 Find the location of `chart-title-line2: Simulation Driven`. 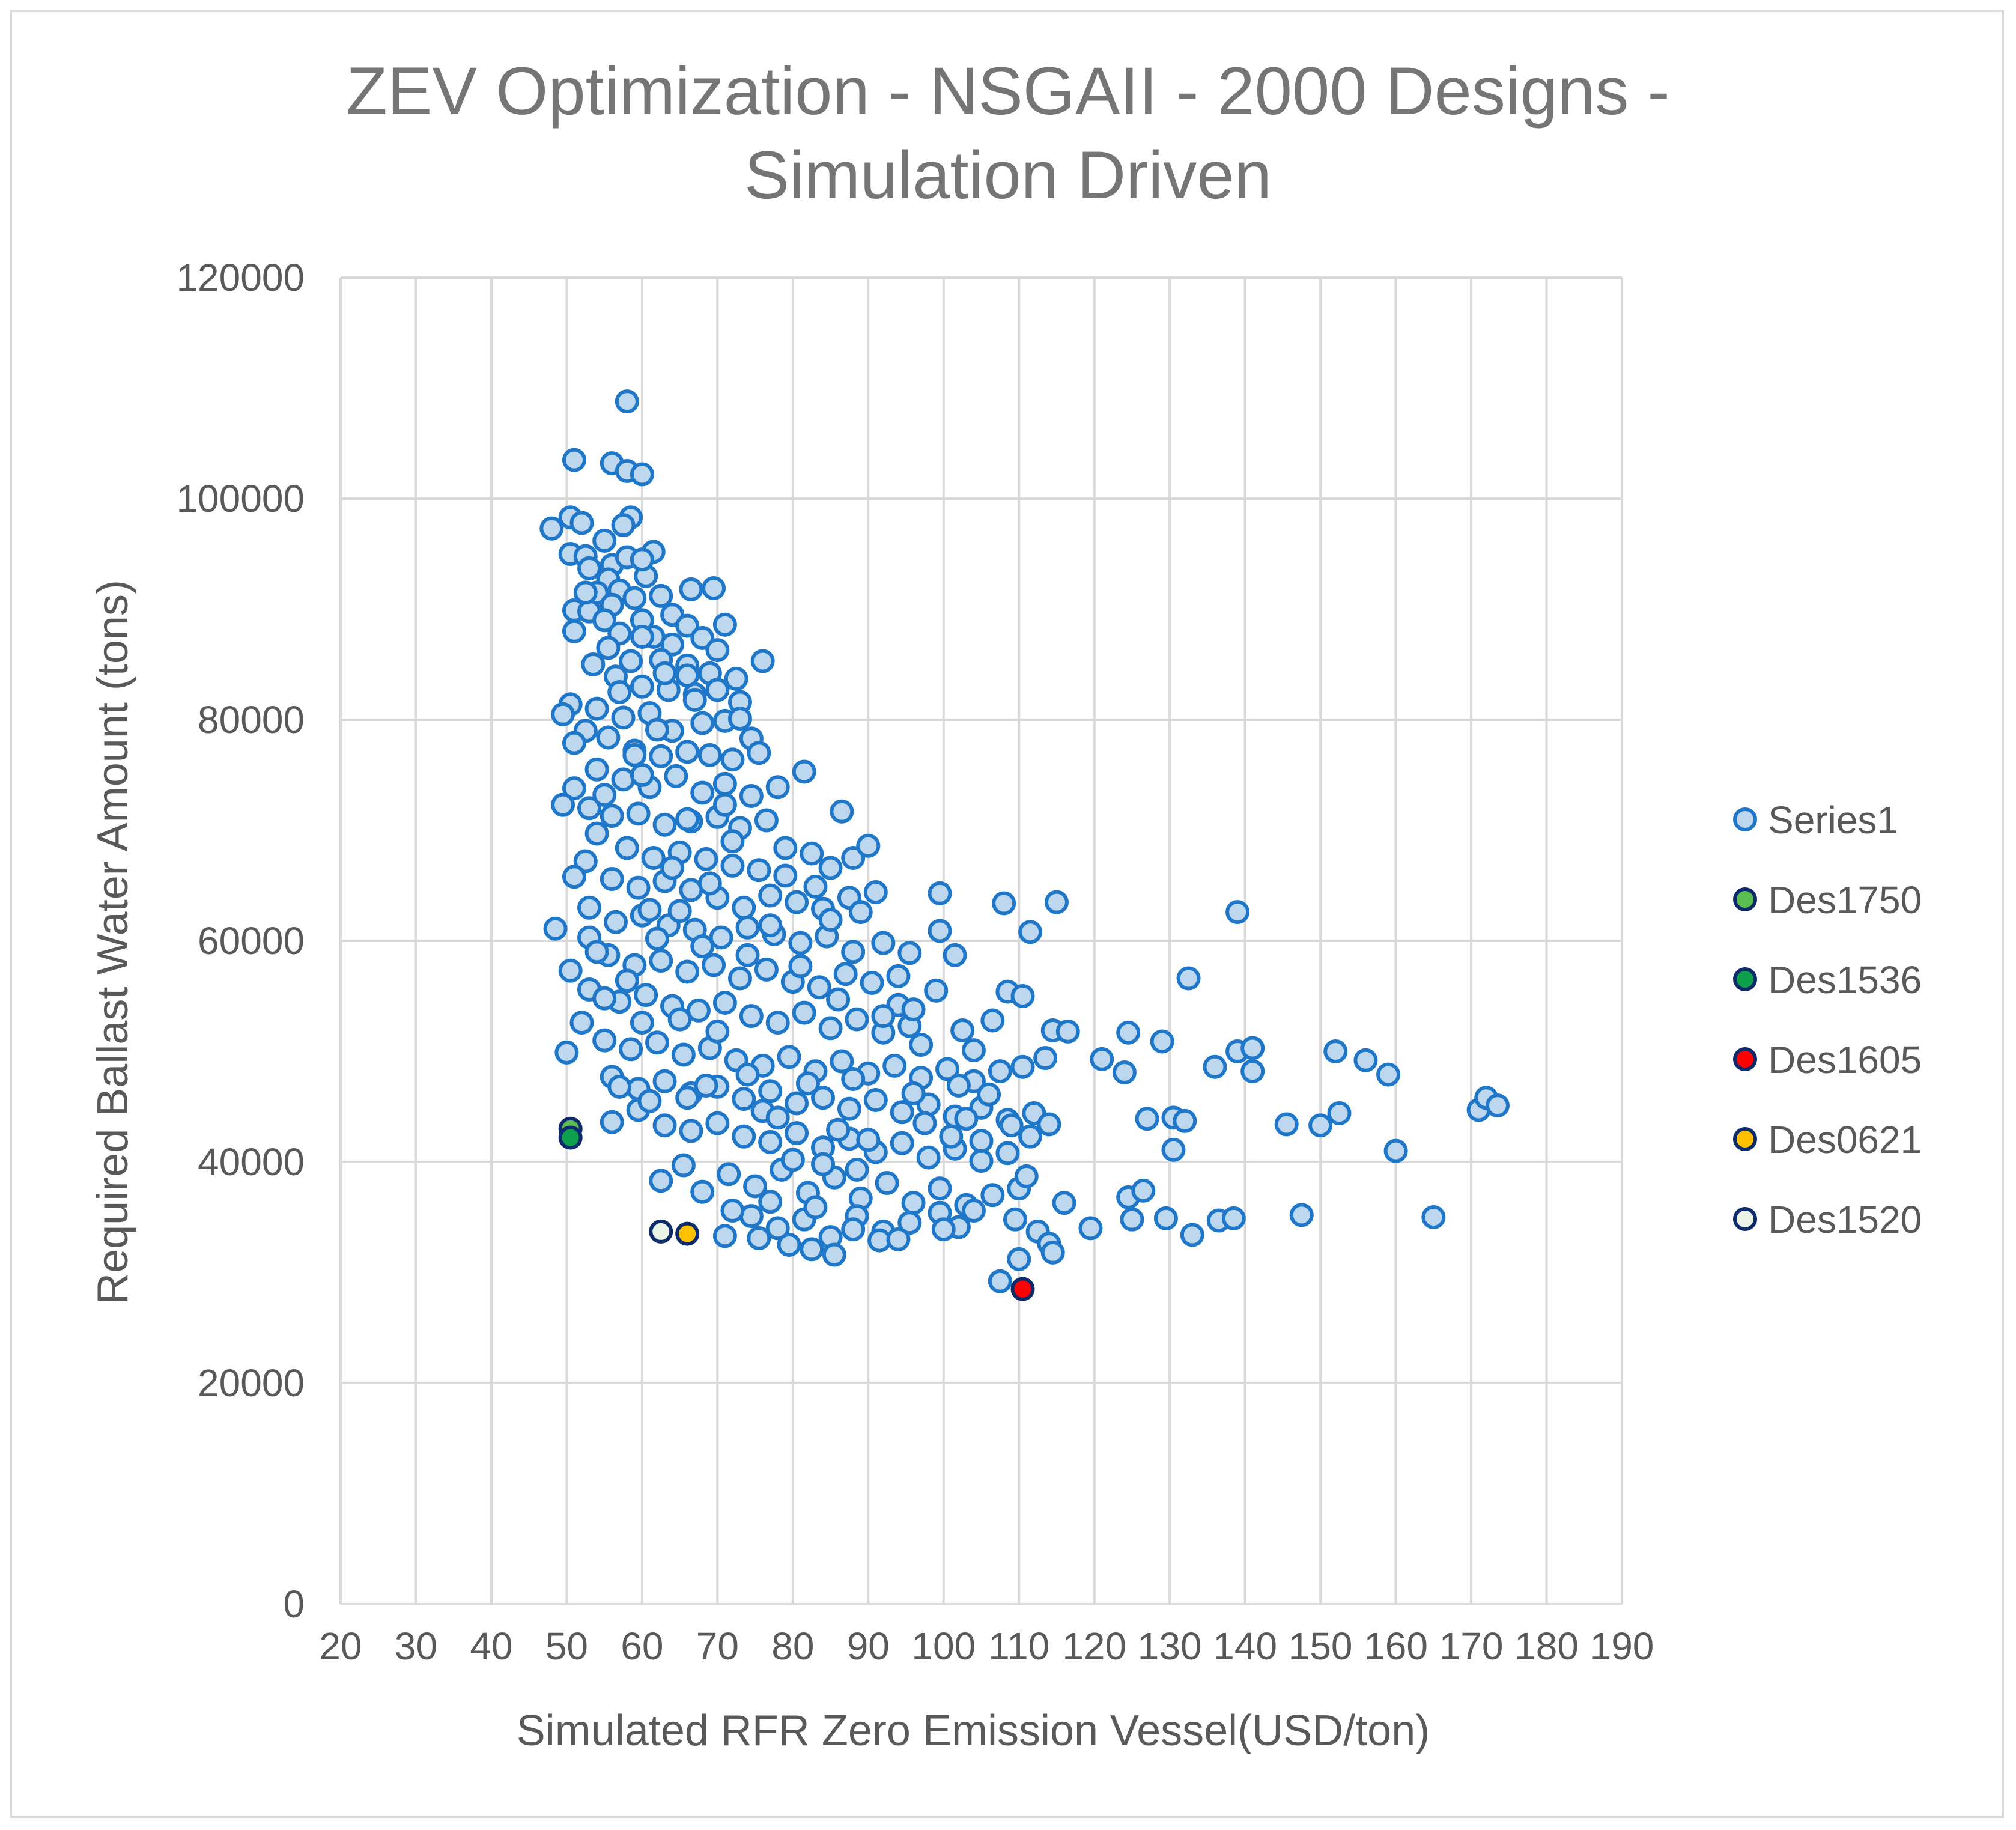

chart-title-line2: Simulation Driven is located at coordinates (1008, 175).